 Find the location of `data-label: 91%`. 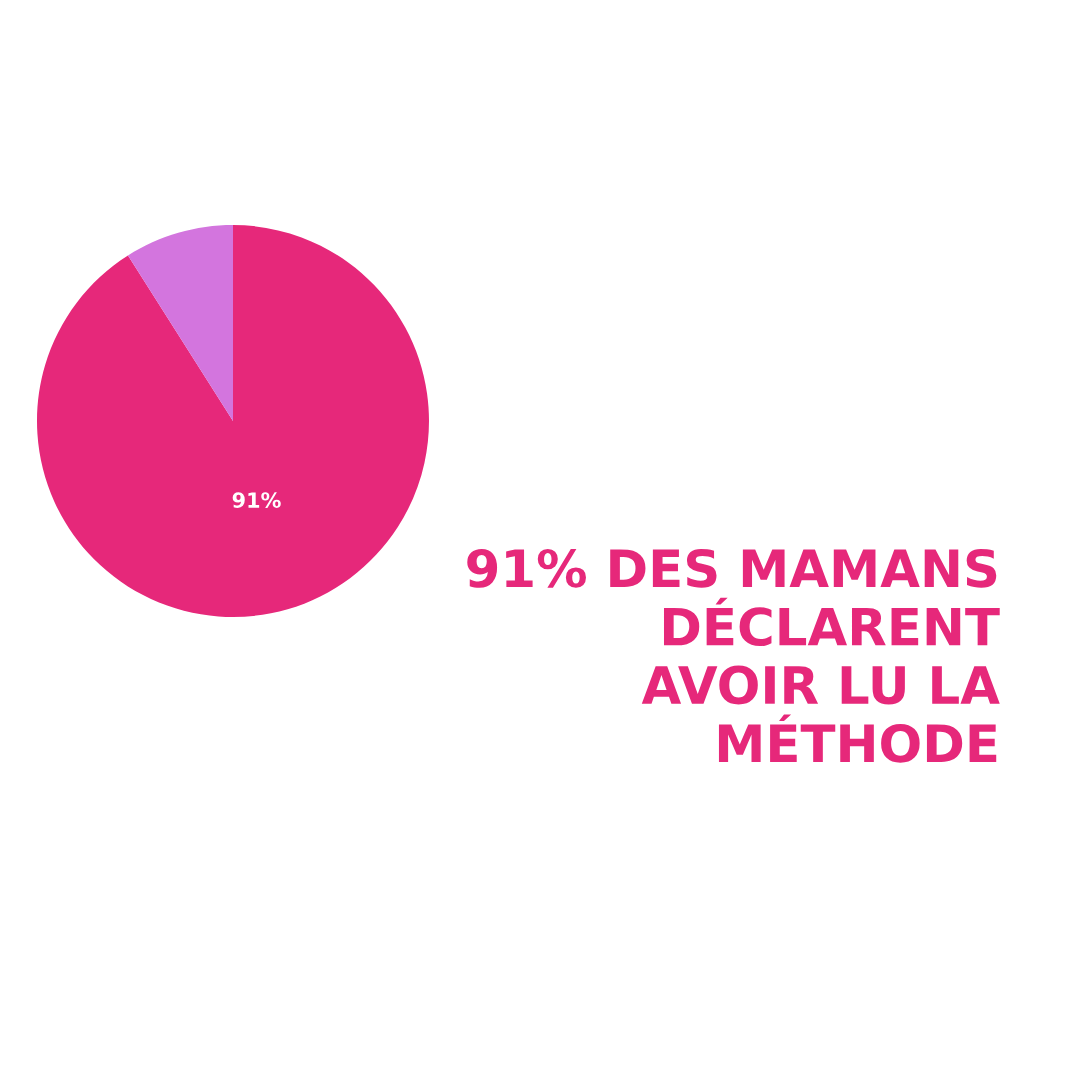

data-label: 91% is located at coordinates (256, 500).